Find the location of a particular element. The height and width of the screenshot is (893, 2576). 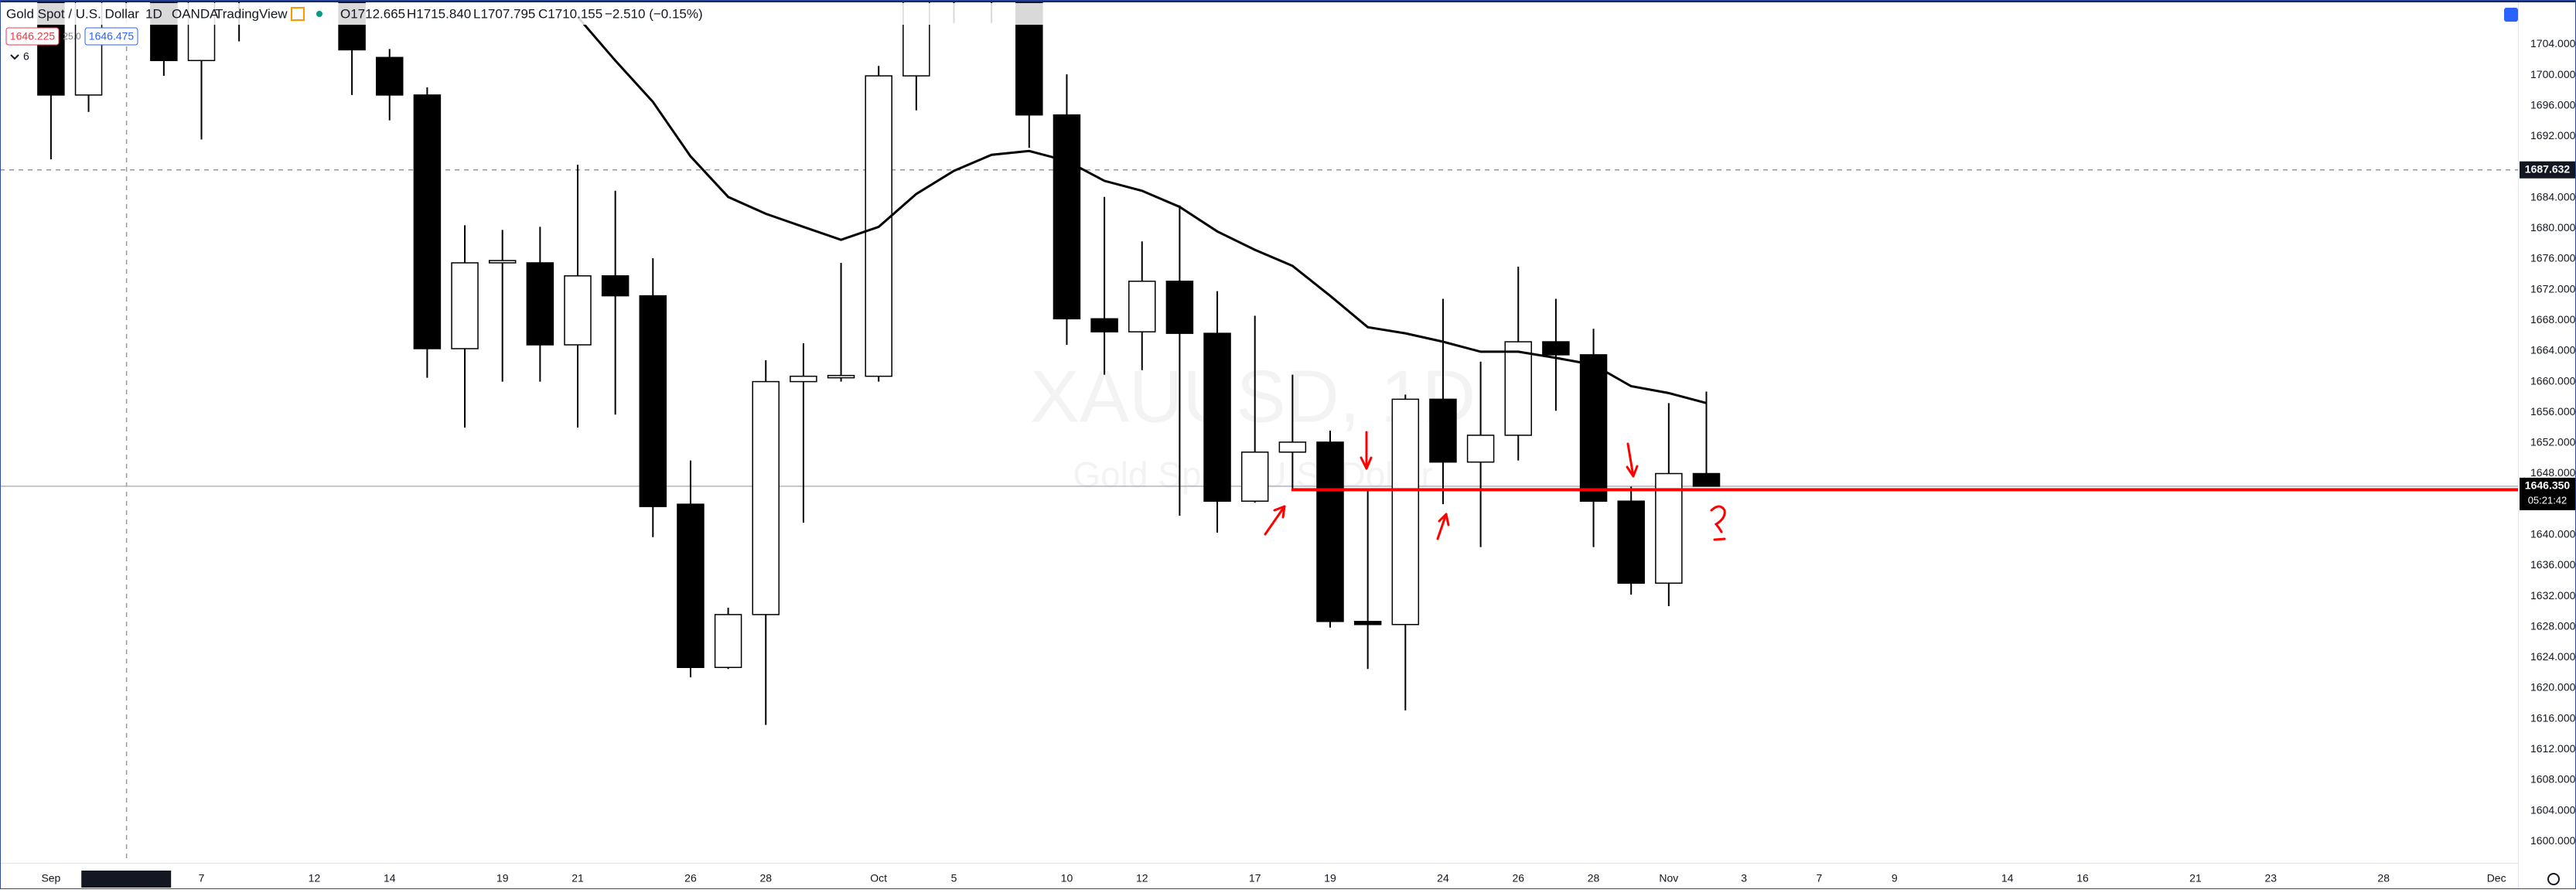

ohlc-high: H1715.840 is located at coordinates (439, 14).